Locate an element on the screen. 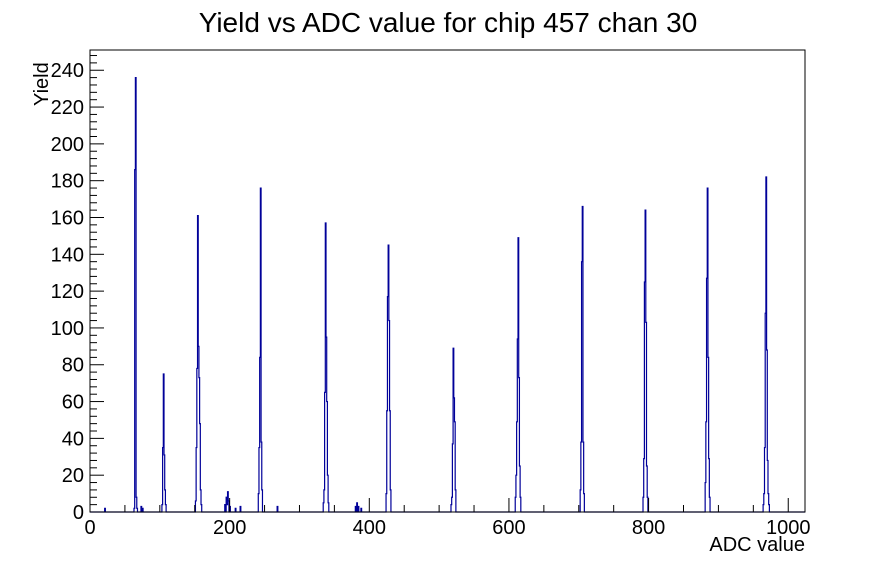 Image resolution: width=896 pixels, height=572 pixels. y-tick-label: 80 is located at coordinates (73, 366).